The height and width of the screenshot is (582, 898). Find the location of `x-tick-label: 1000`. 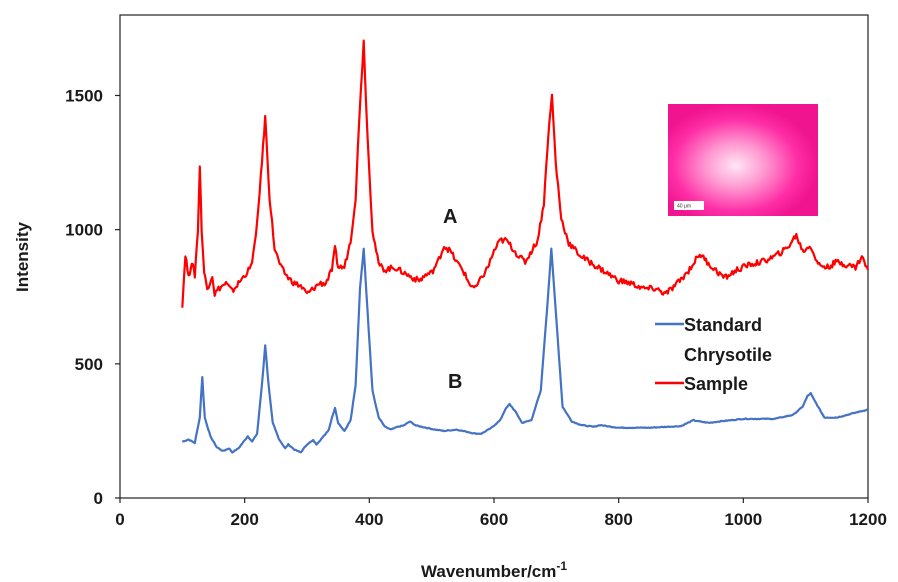

x-tick-label: 1000 is located at coordinates (743, 519).